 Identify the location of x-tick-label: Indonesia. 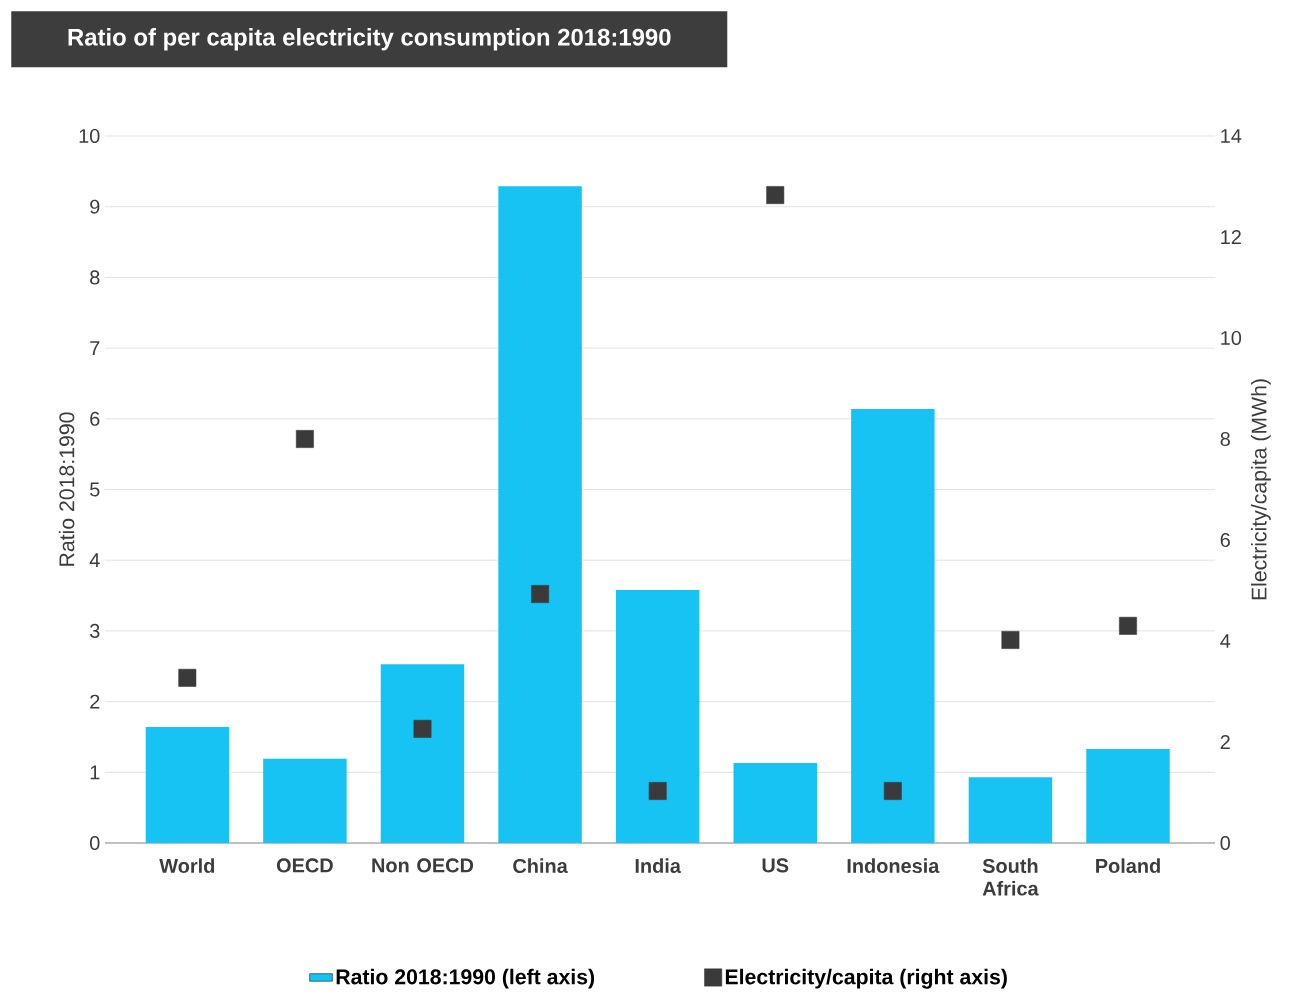
(893, 865).